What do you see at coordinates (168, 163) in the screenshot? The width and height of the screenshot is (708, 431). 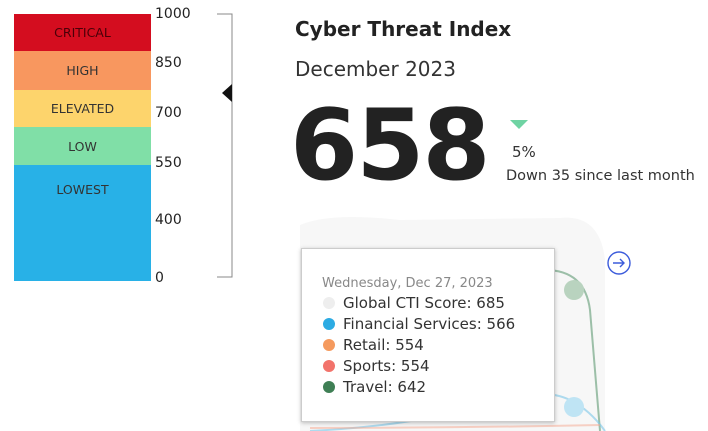 I see `scale-label: 550` at bounding box center [168, 163].